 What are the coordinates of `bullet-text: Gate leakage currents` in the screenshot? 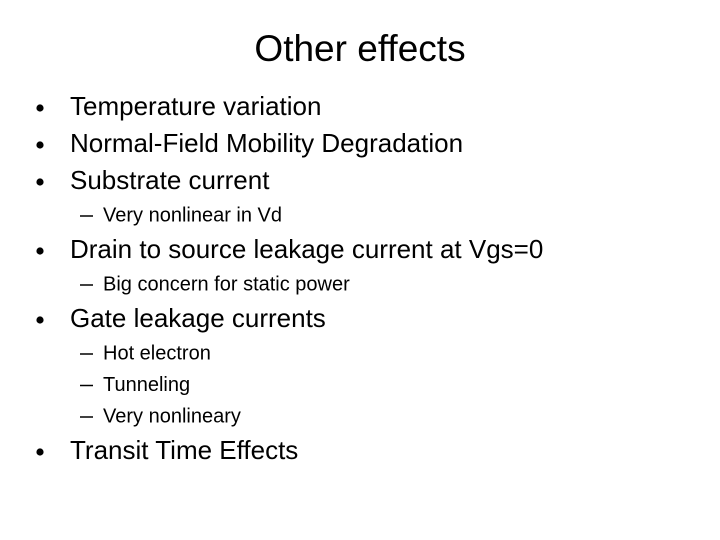 It's located at (198, 318).